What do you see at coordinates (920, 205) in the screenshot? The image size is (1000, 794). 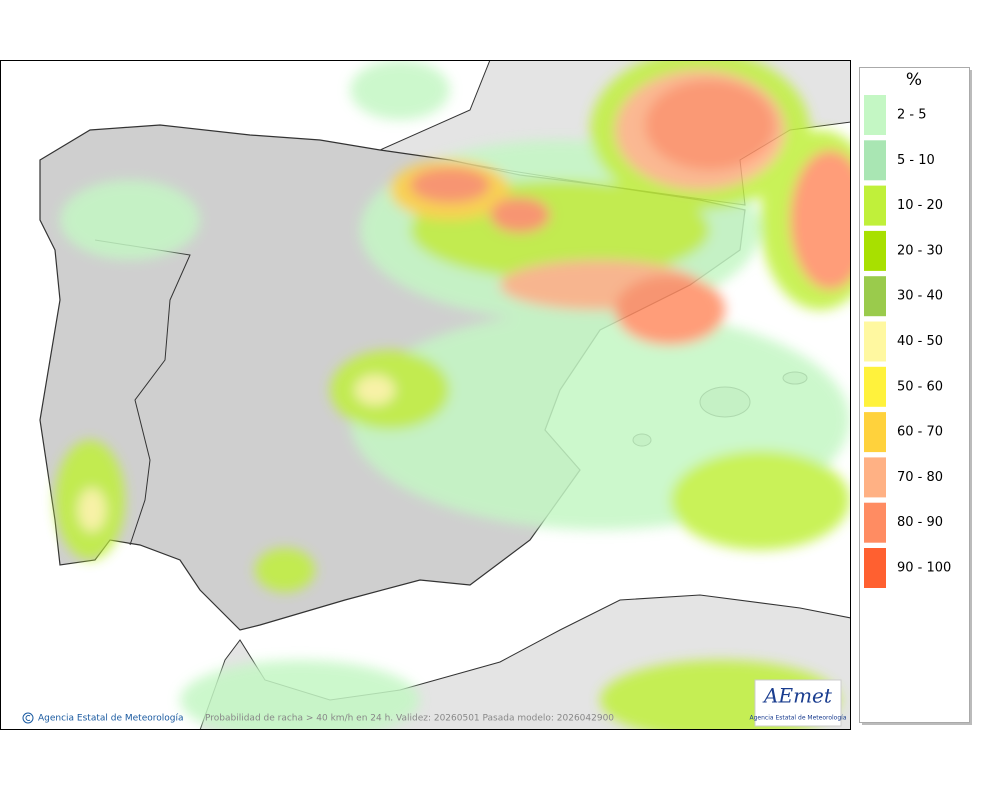 I see `legend-label: 10 - 20` at bounding box center [920, 205].